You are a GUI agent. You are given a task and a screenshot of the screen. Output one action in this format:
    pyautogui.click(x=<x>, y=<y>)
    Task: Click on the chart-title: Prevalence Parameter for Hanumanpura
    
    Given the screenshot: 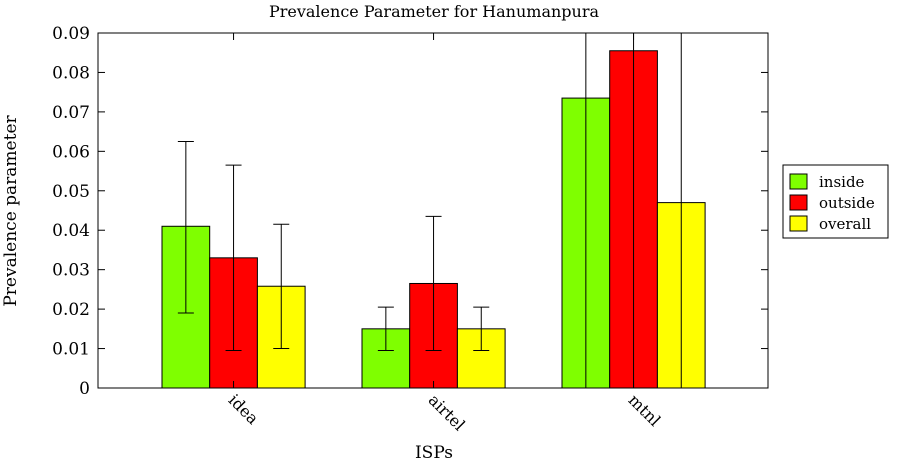 What is the action you would take?
    pyautogui.click(x=434, y=11)
    